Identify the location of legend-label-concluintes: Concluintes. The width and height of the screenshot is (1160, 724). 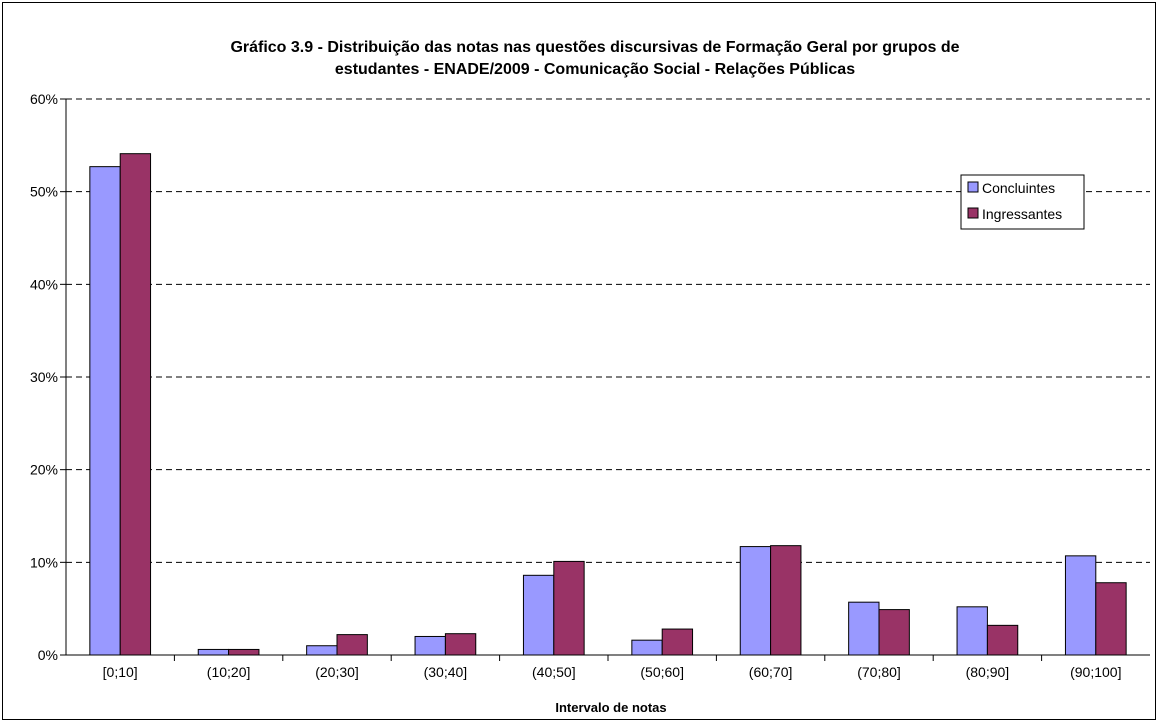
(1018, 188).